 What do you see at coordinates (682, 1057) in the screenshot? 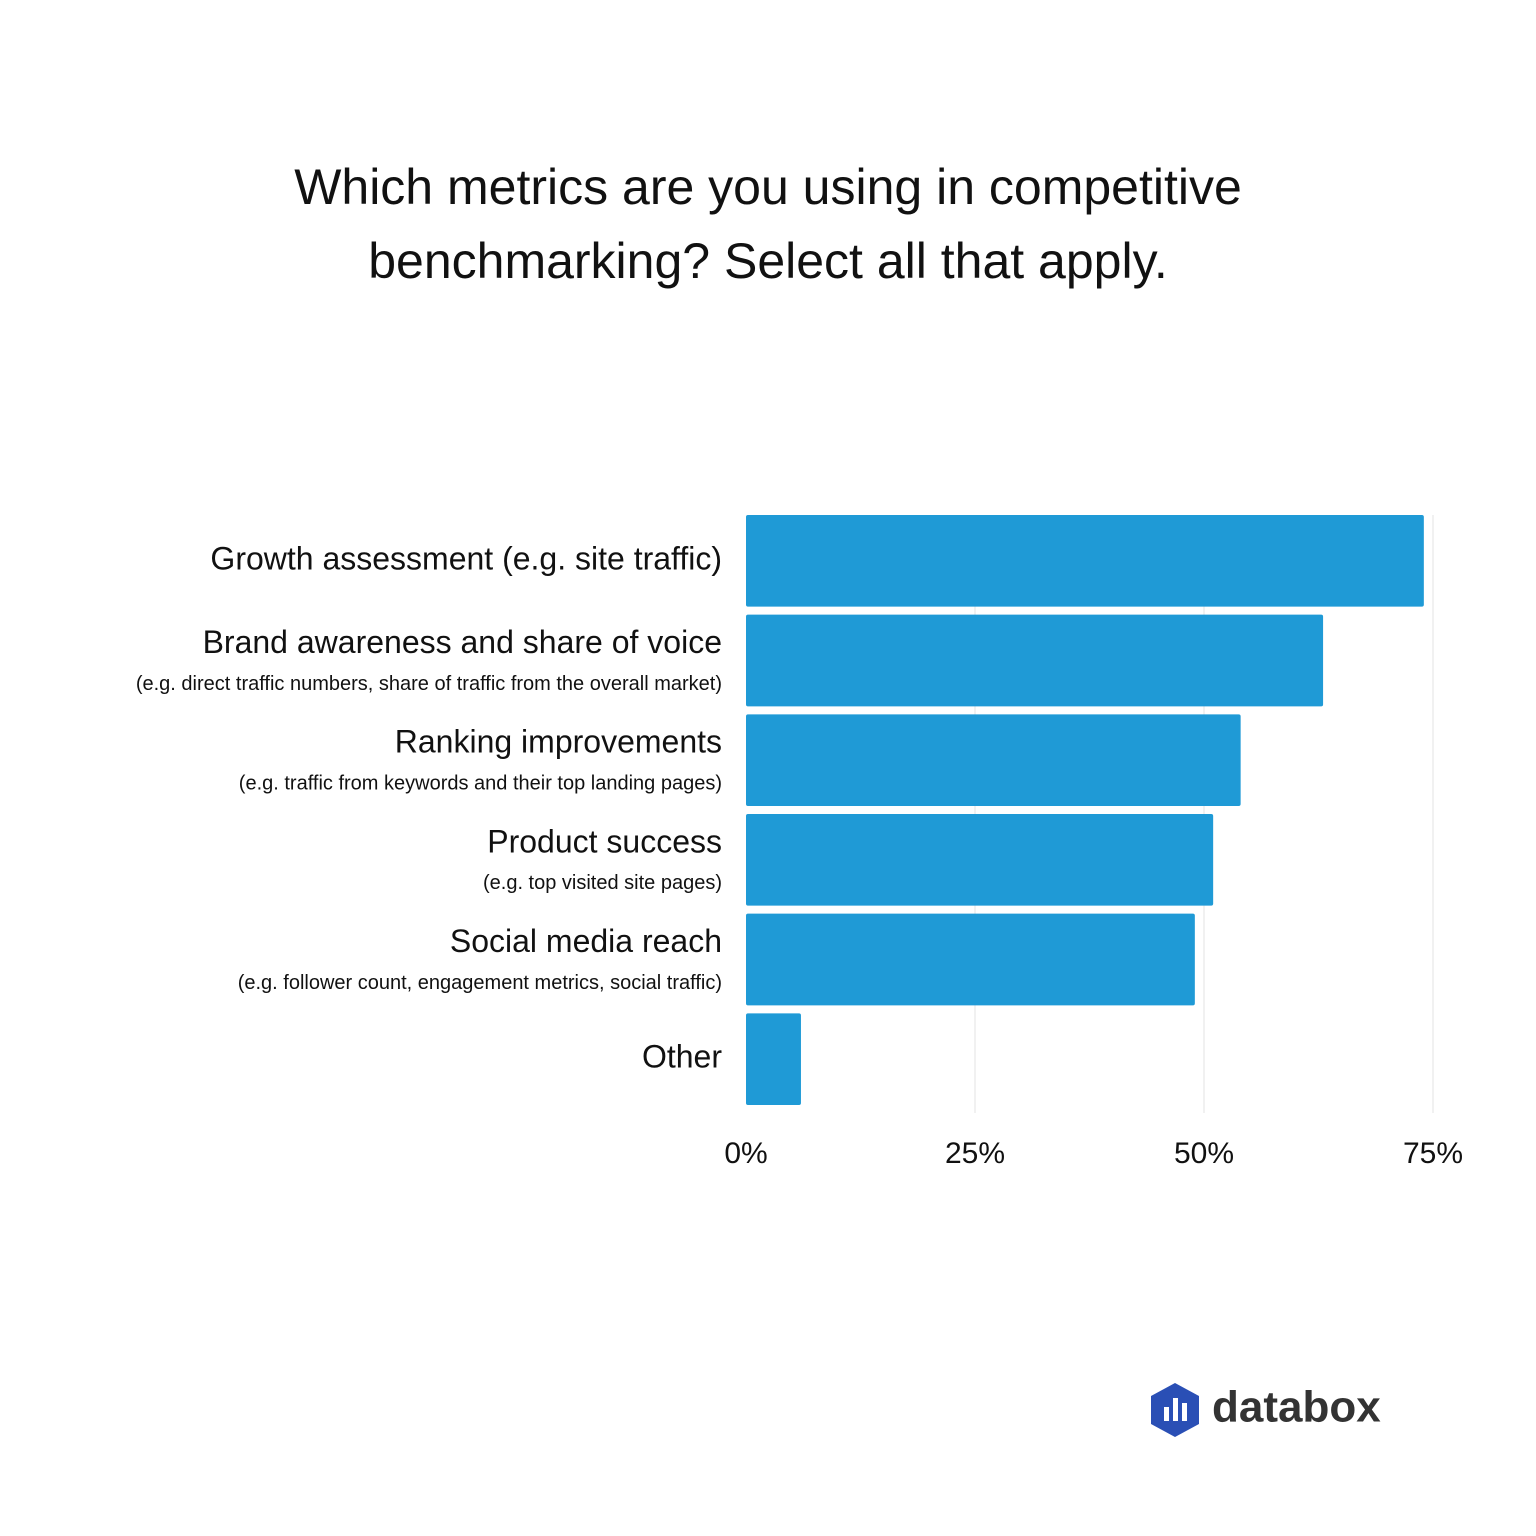
I see `y-category-label: Other` at bounding box center [682, 1057].